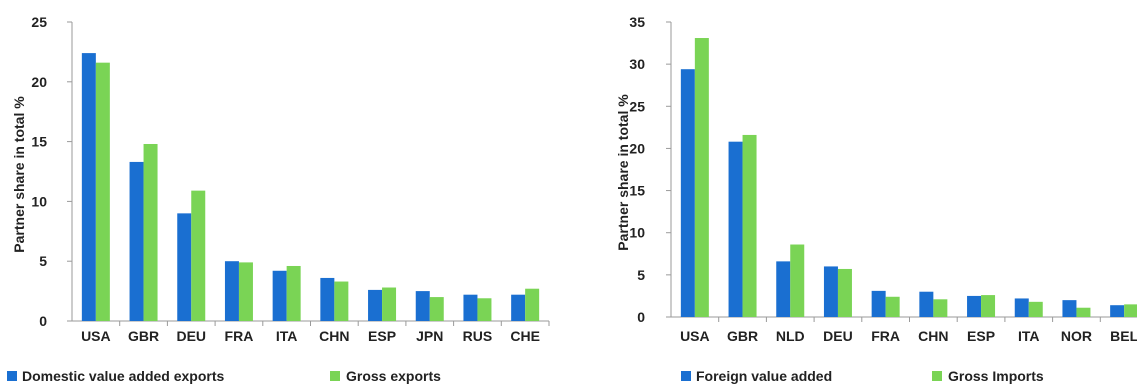 This screenshot has height=392, width=1137. I want to click on chart2-y-tick-label: 15, so click(637, 191).